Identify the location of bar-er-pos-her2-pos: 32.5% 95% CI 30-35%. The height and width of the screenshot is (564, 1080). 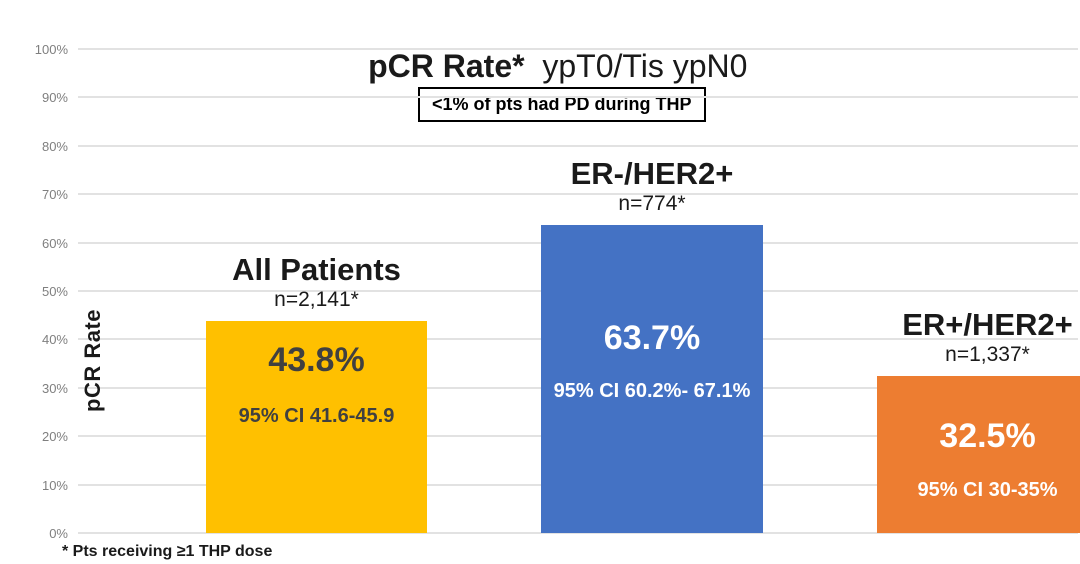
(978, 454).